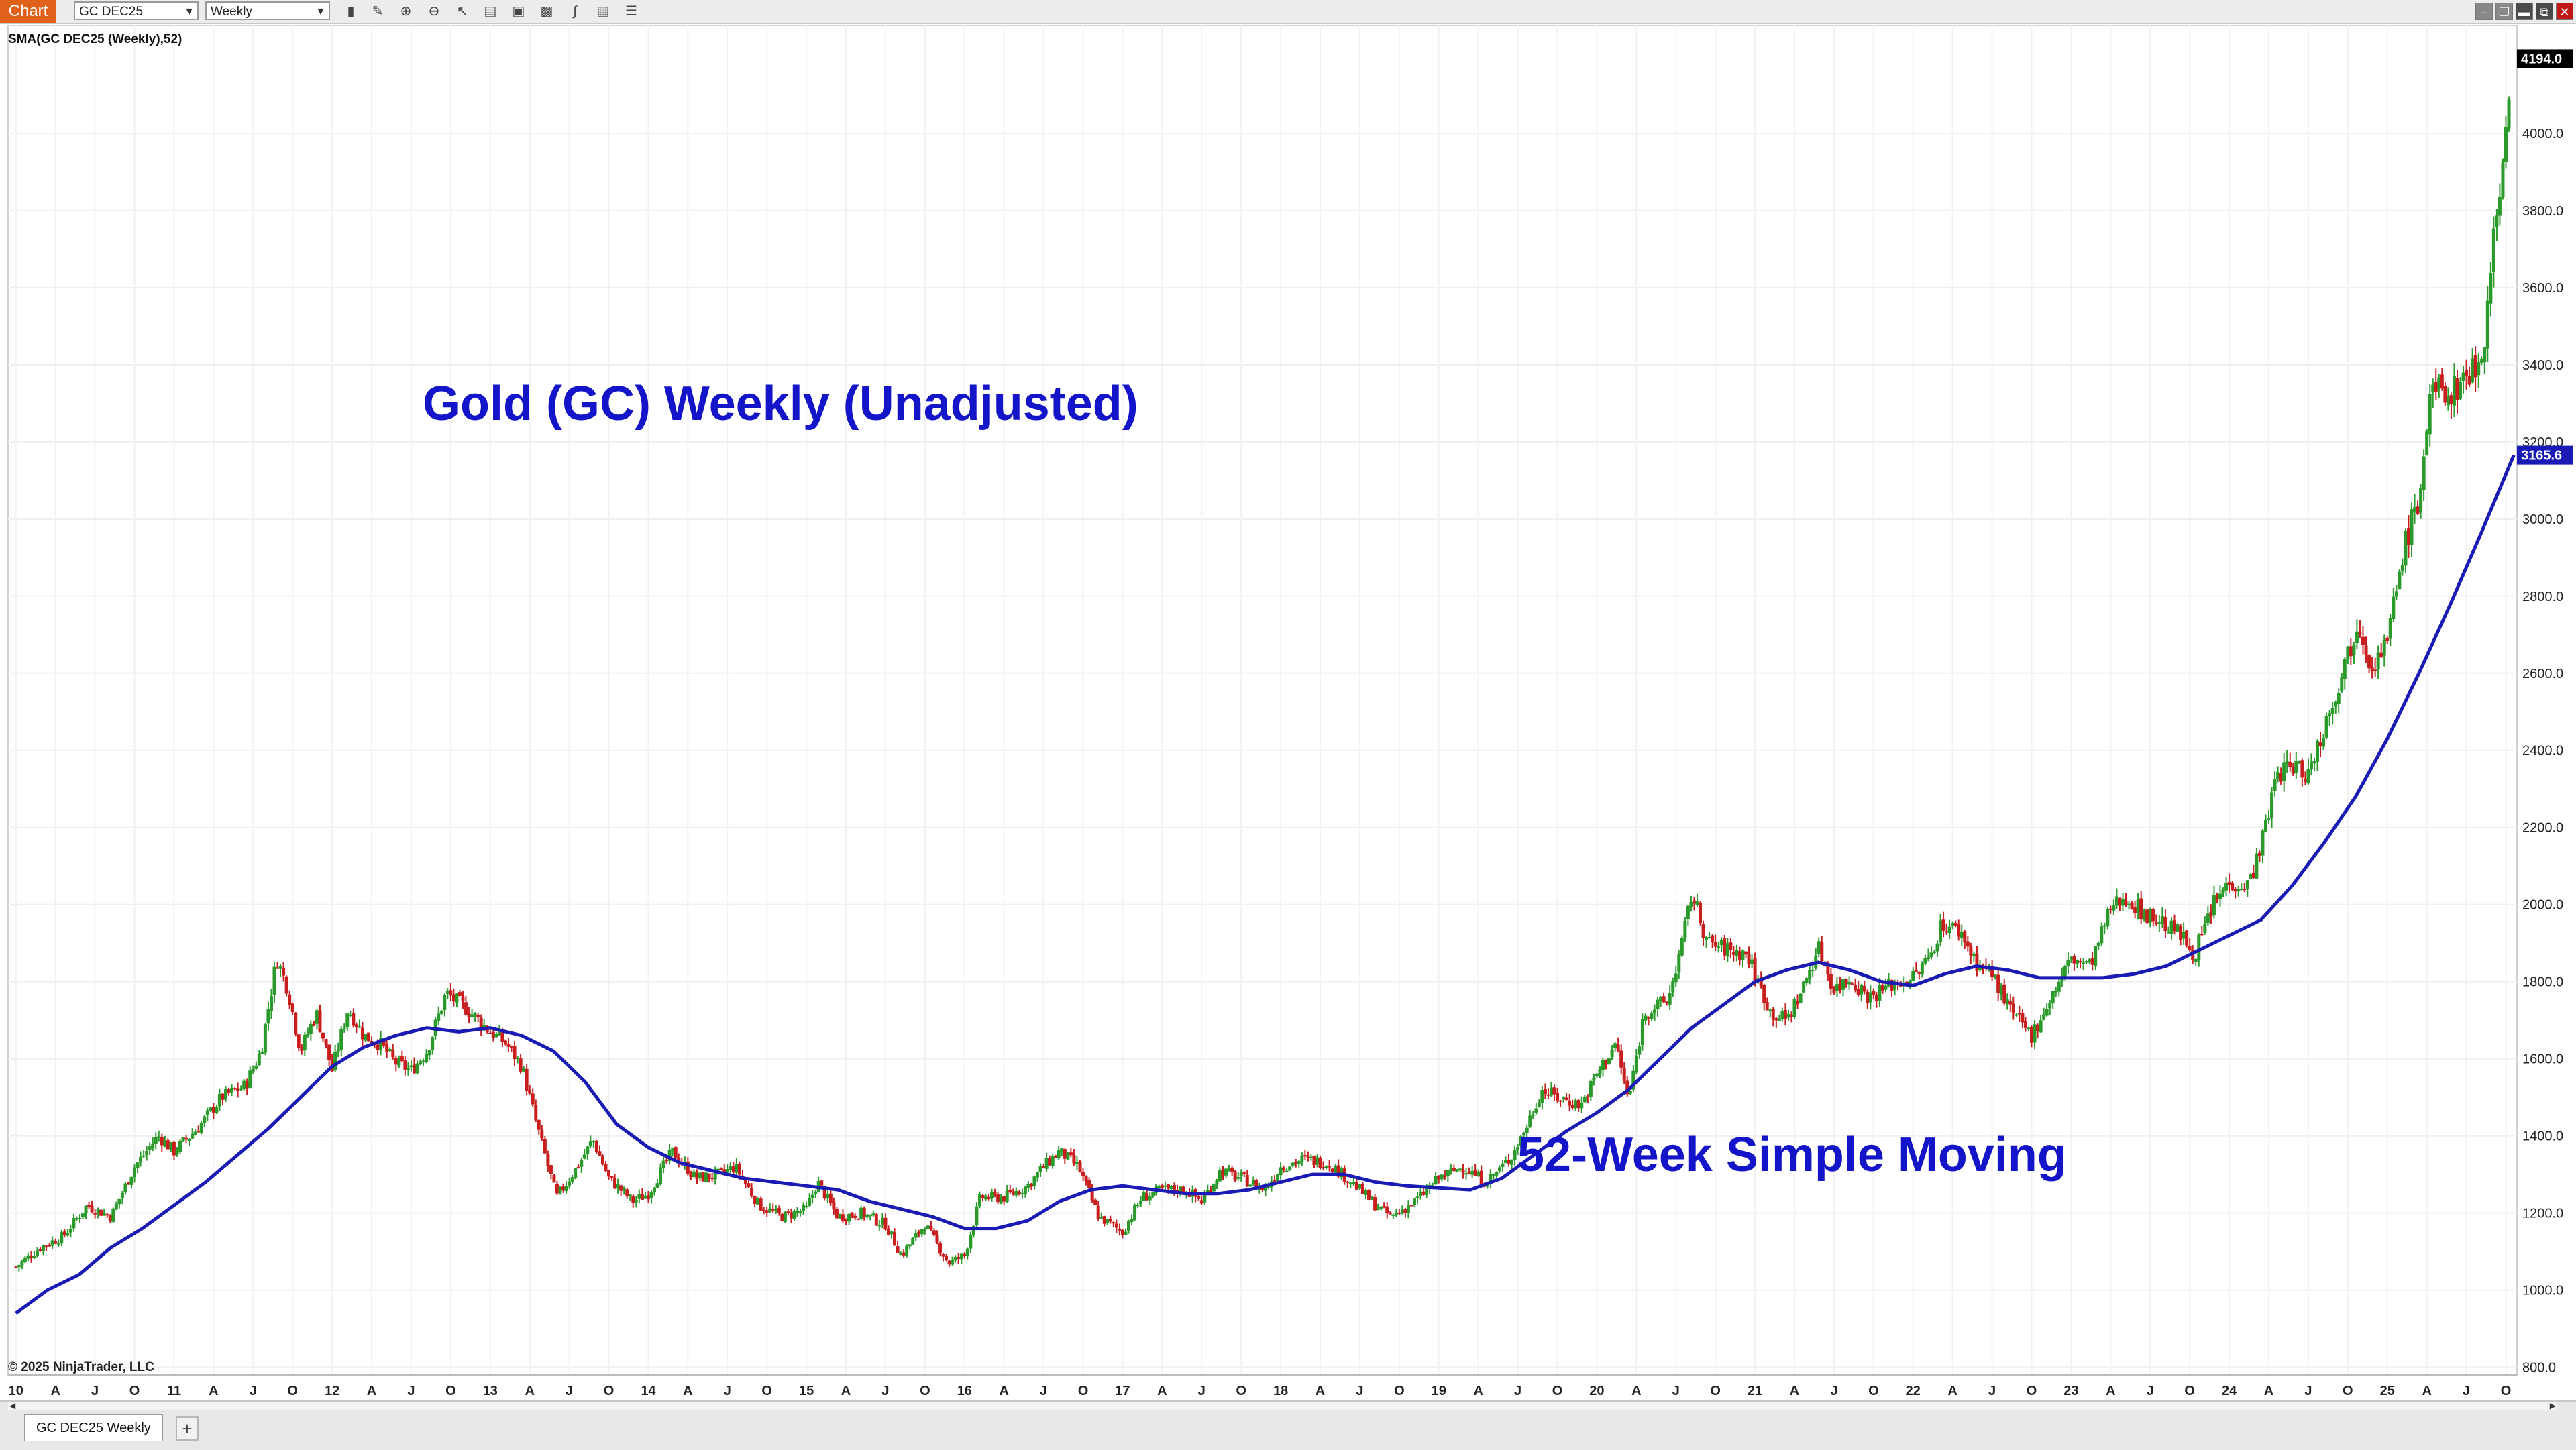 This screenshot has width=2576, height=1450. Describe the element at coordinates (12, 1405) in the screenshot. I see `scroll-left-icon: ◀` at that location.